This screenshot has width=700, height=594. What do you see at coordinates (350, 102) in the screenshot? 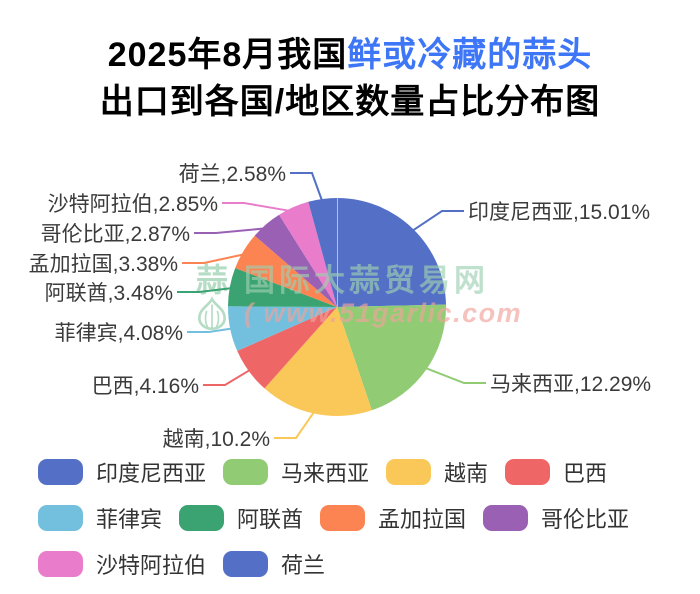
I see `chart-title-line2: 出口到各国/地区数量占比分布图` at bounding box center [350, 102].